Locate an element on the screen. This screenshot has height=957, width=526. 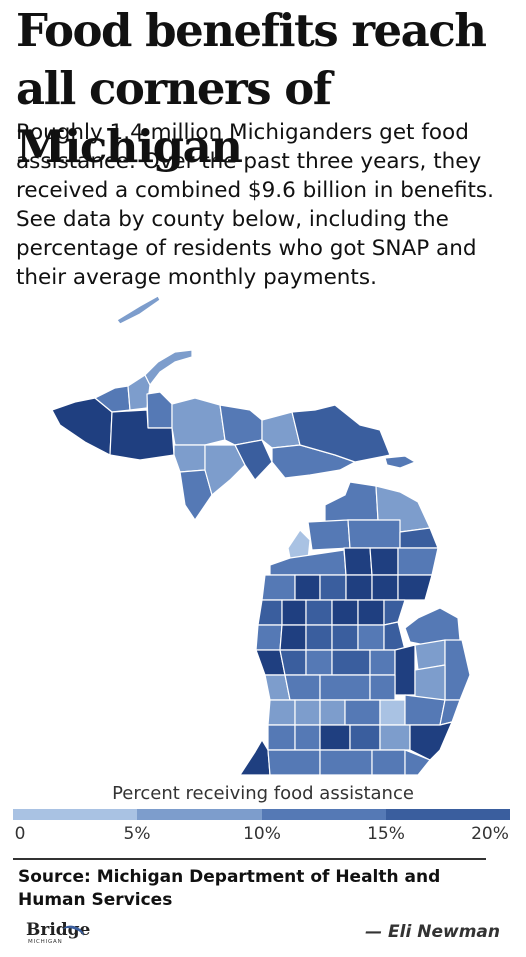
county-clare is located at coordinates (345, 612).